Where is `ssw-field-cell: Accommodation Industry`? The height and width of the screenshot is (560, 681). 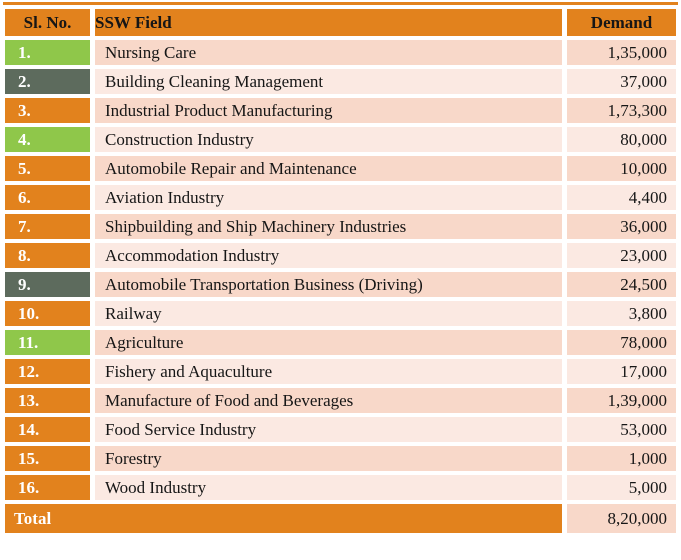 ssw-field-cell: Accommodation Industry is located at coordinates (328, 255).